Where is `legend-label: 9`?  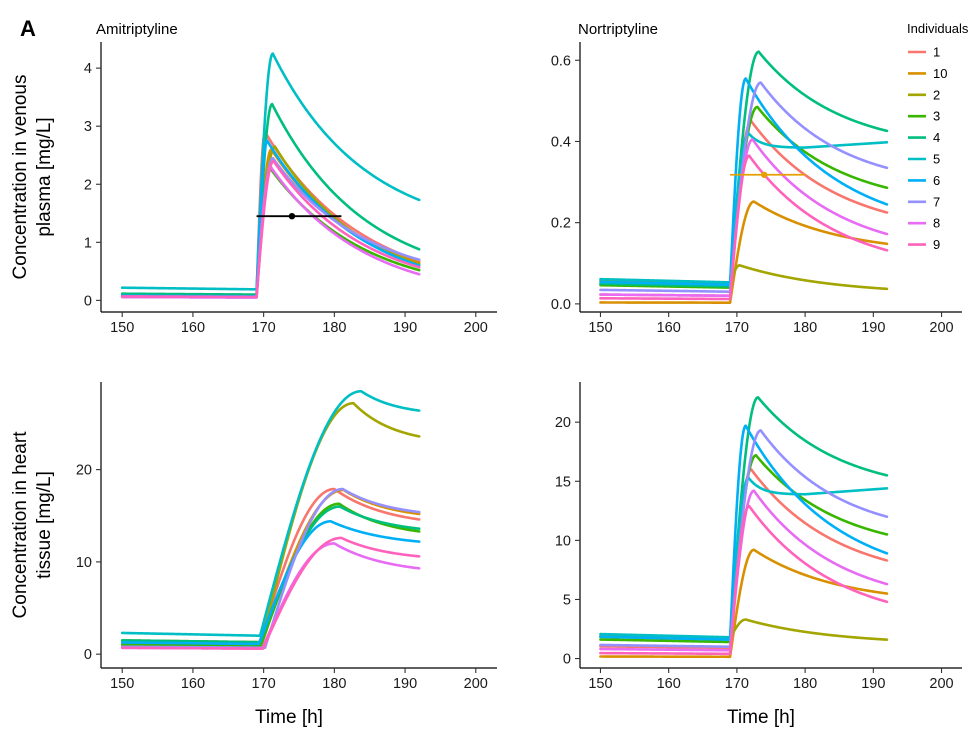
legend-label: 9 is located at coordinates (936, 244).